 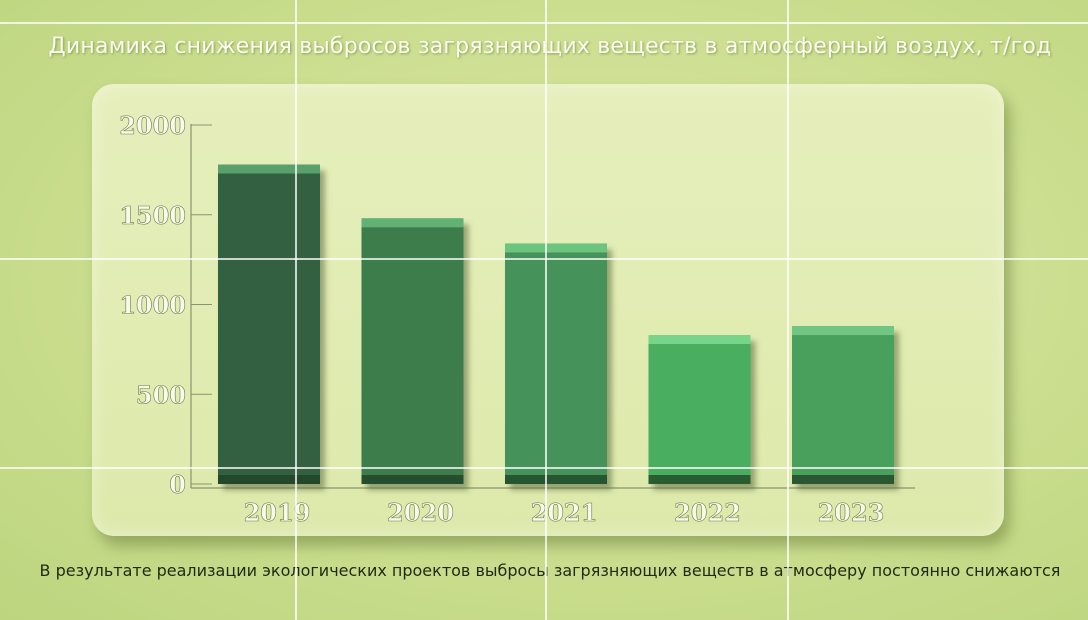 I want to click on bar-2022, so click(x=699, y=409).